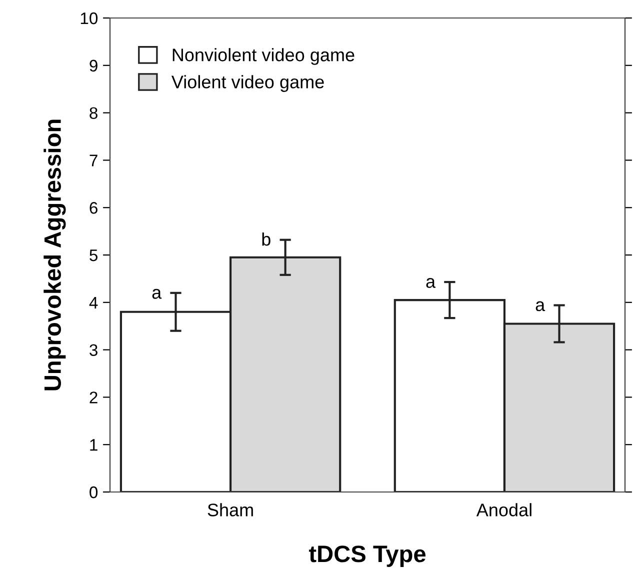 This screenshot has width=636, height=575. I want to click on legend-label: Nonviolent video game, so click(263, 56).